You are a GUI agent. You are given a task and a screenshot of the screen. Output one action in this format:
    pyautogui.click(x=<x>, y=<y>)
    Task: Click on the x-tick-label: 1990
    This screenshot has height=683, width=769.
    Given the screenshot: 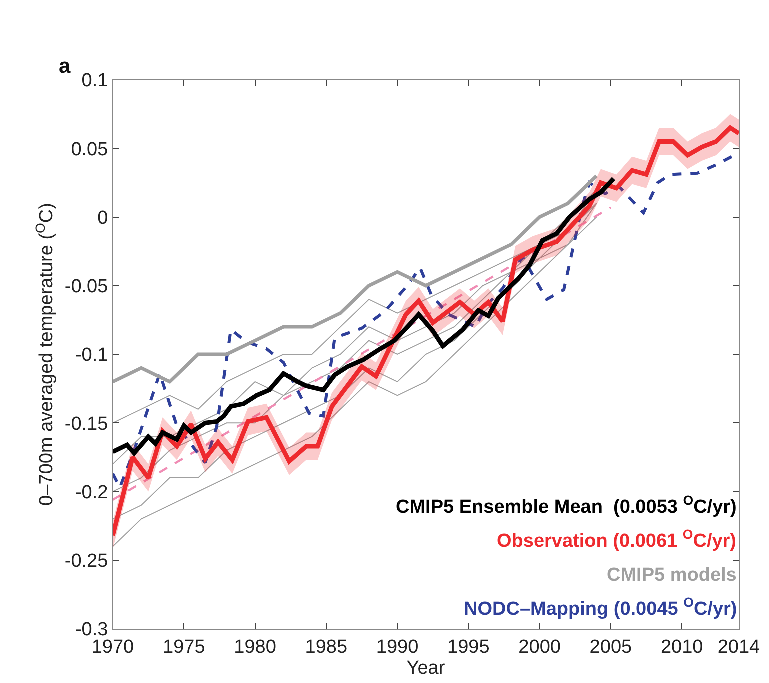 What is the action you would take?
    pyautogui.click(x=397, y=647)
    